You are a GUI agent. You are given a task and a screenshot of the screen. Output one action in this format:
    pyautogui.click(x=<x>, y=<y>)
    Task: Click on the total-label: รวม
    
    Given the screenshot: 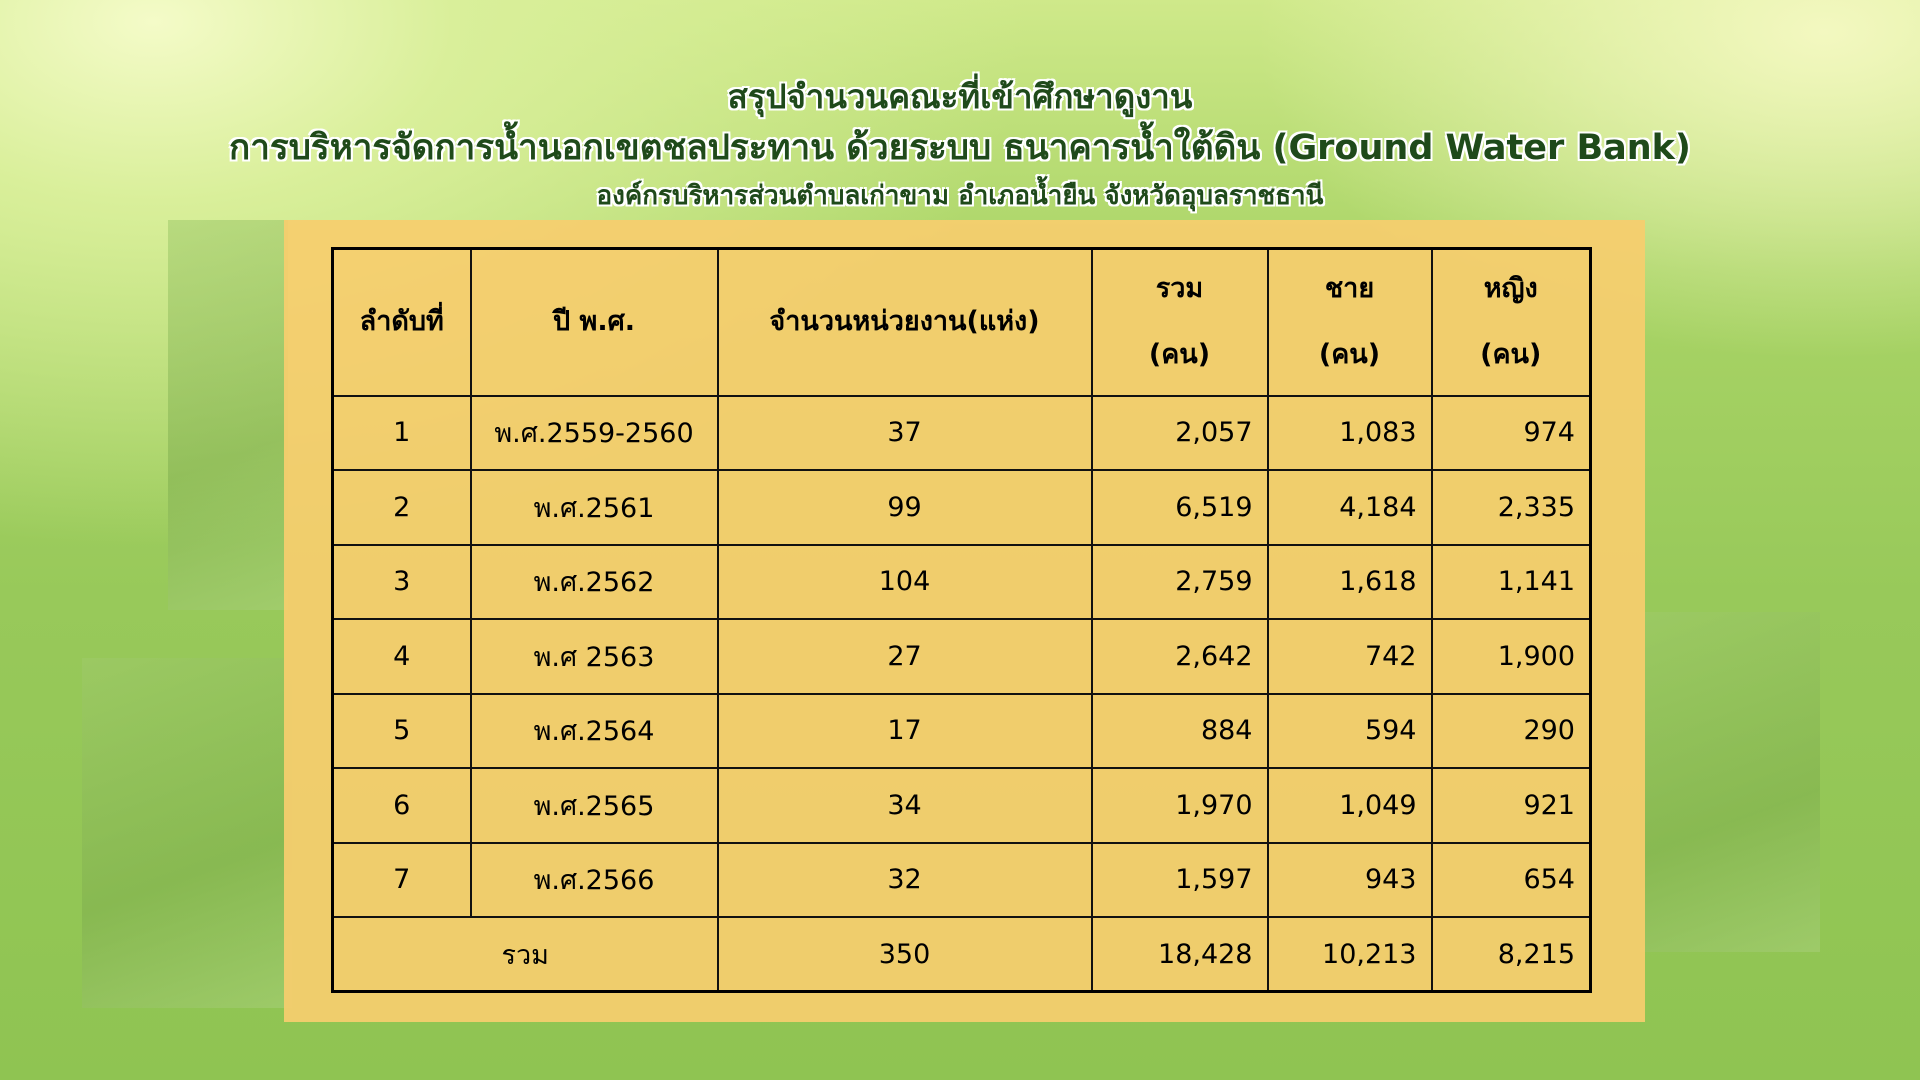 What is the action you would take?
    pyautogui.click(x=525, y=954)
    